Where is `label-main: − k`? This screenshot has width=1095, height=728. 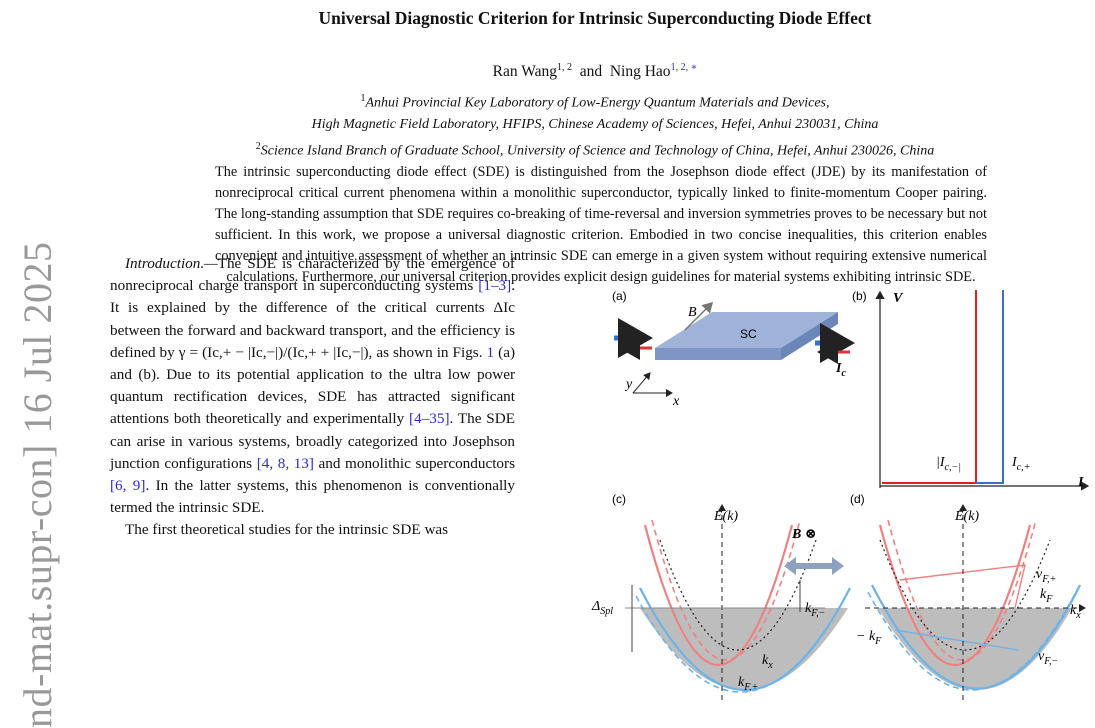
label-main: − k is located at coordinates (866, 636).